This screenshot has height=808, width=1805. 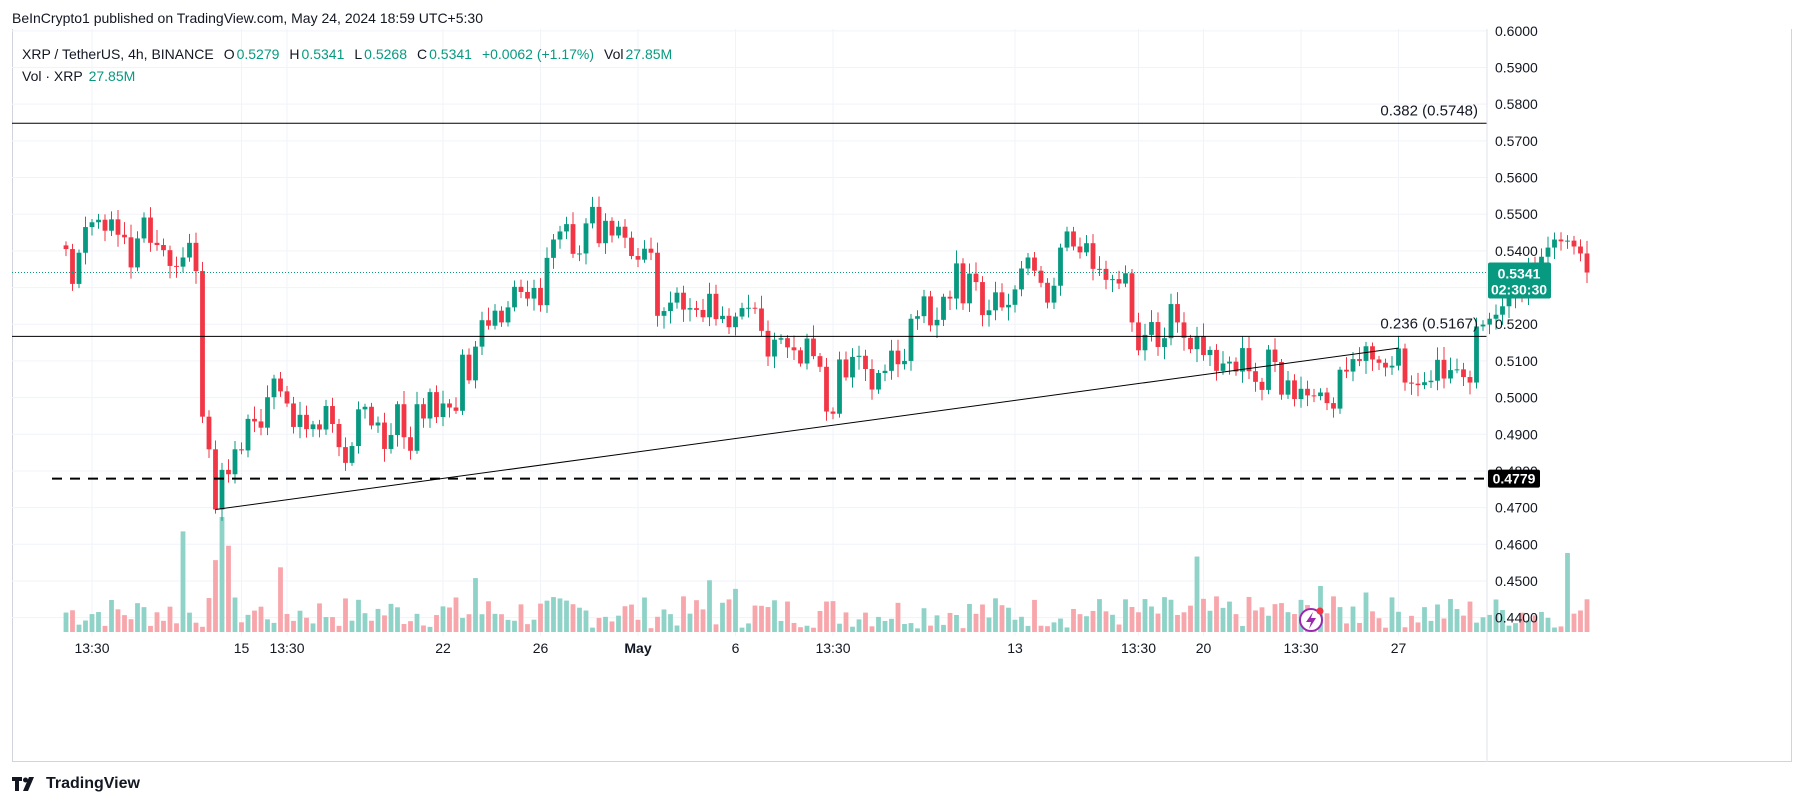 I want to click on support-level-badge, so click(x=1514, y=478).